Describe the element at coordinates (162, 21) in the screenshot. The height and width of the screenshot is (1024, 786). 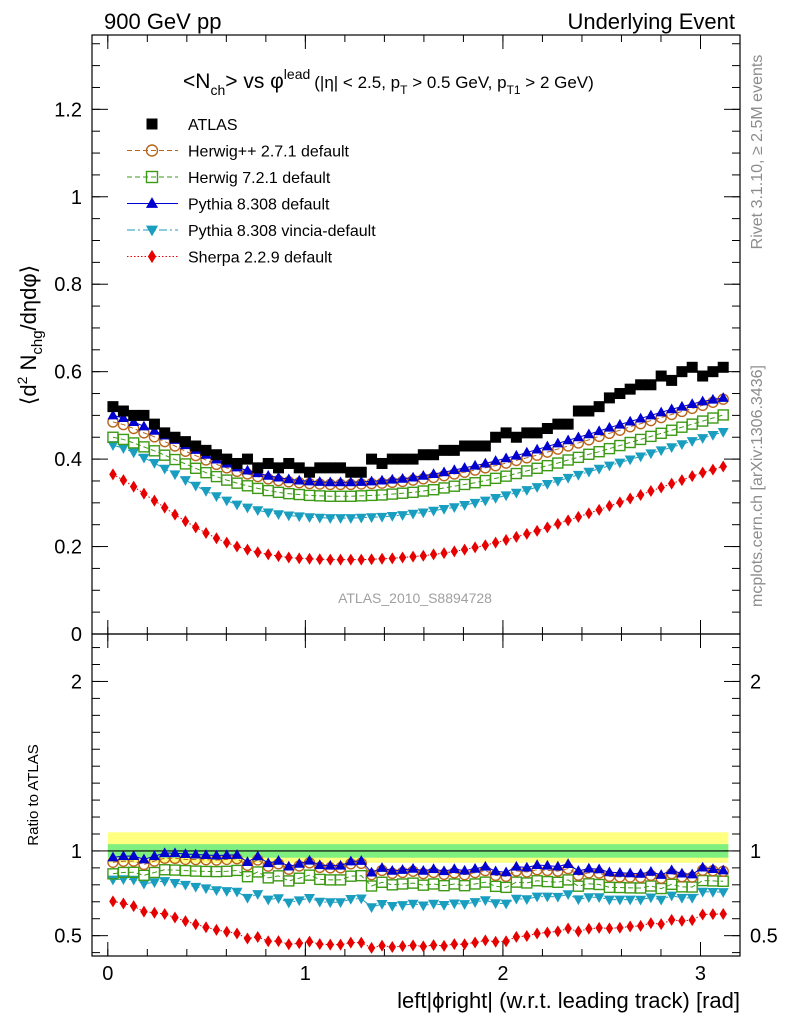
I see `header-left: 900 GeV pp` at that location.